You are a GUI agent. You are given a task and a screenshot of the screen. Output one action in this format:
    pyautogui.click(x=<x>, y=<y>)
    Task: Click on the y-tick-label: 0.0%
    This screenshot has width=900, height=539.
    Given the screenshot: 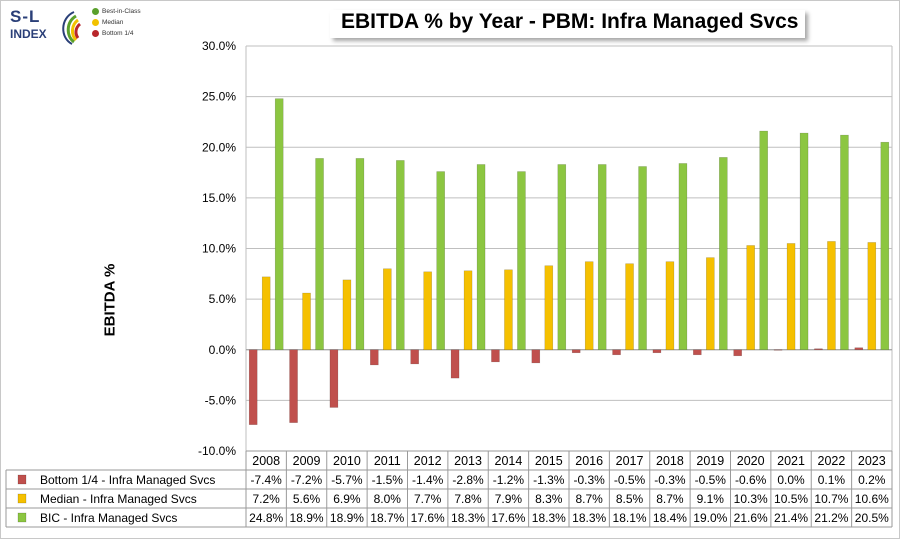 What is the action you would take?
    pyautogui.click(x=223, y=350)
    